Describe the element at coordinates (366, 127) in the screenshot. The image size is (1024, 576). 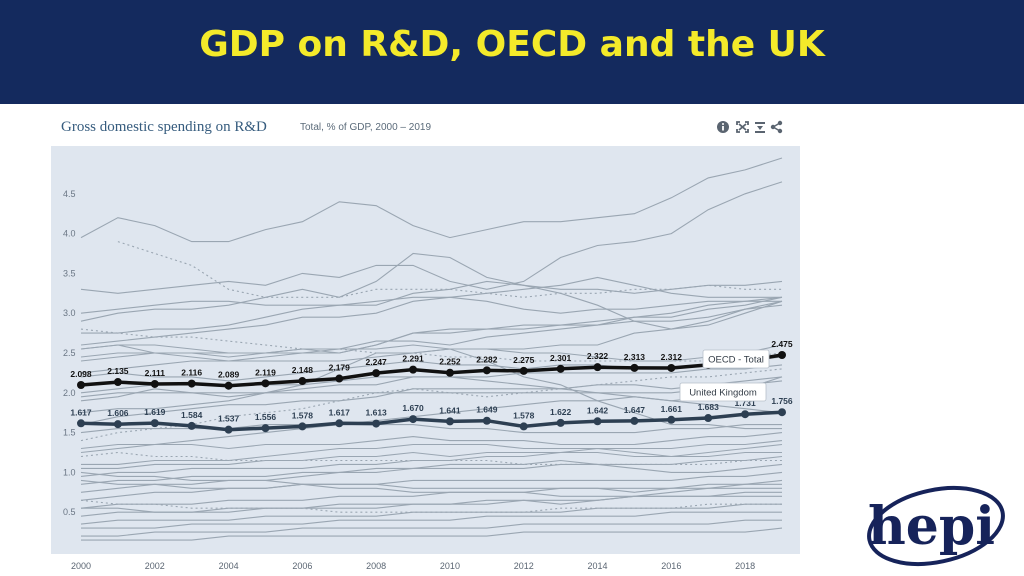
I see `chart-subtitle: Total, % of GDP, 2000 – 2019` at that location.